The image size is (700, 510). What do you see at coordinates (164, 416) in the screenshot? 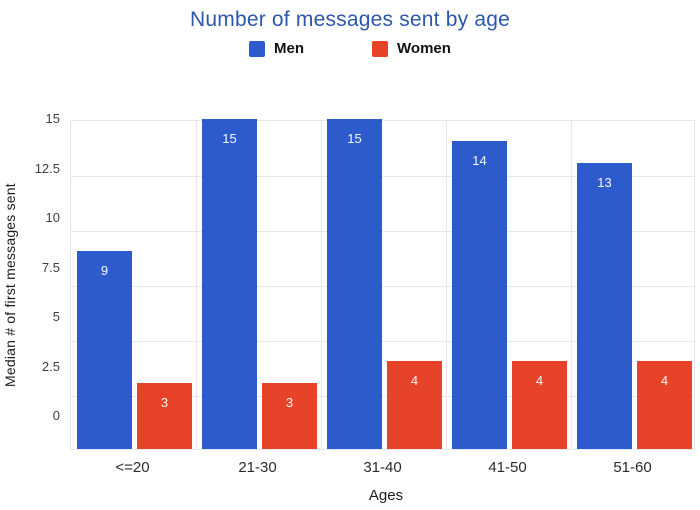
I see `bar-women-<=20: 3` at bounding box center [164, 416].